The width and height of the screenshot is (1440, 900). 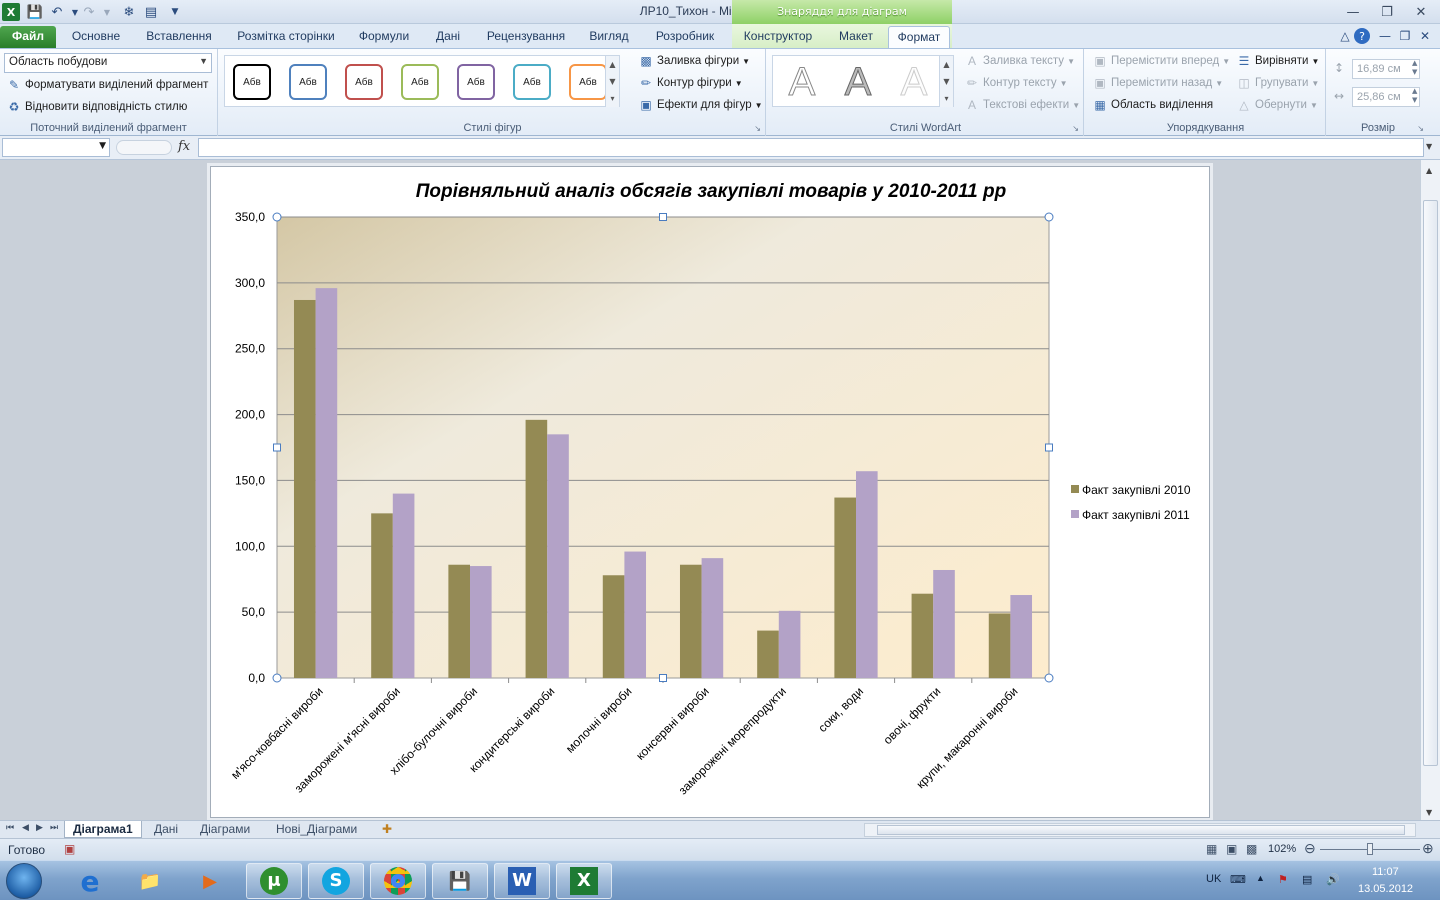 I want to click on sheet-tab: Дані, so click(x=166, y=829).